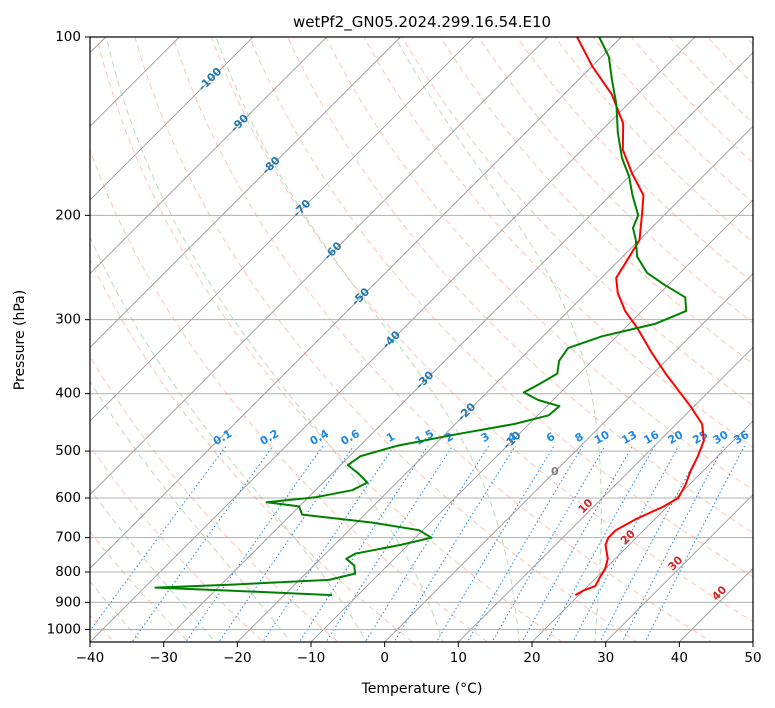  Describe the element at coordinates (639, 316) in the screenshot. I see `temperature-profile-line` at that location.